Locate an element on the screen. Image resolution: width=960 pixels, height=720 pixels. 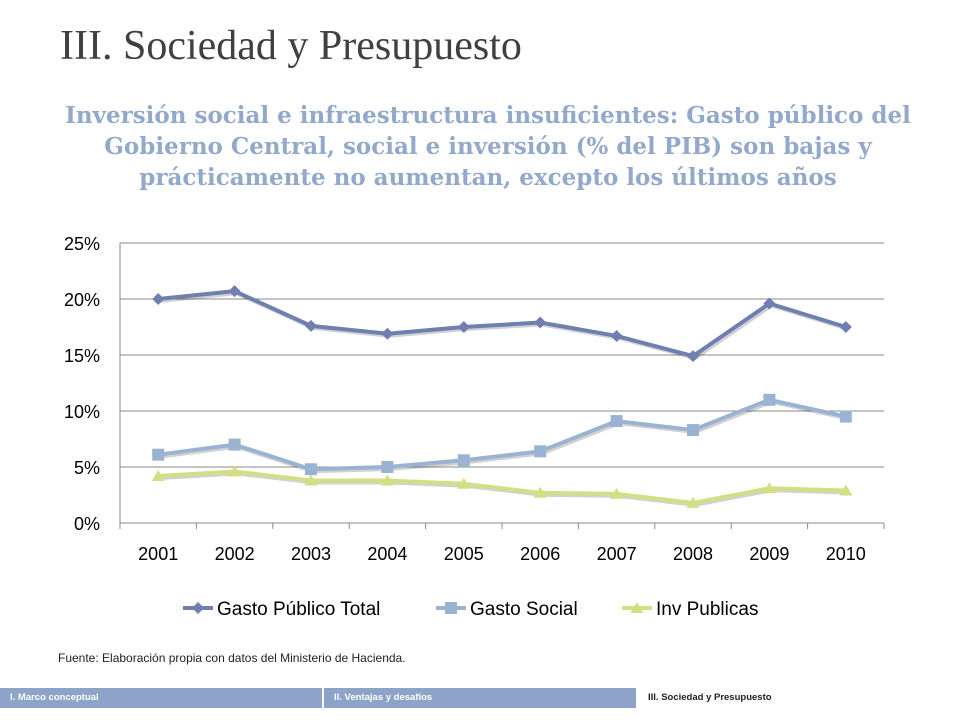
series-line-shadow is located at coordinates (504, 436).